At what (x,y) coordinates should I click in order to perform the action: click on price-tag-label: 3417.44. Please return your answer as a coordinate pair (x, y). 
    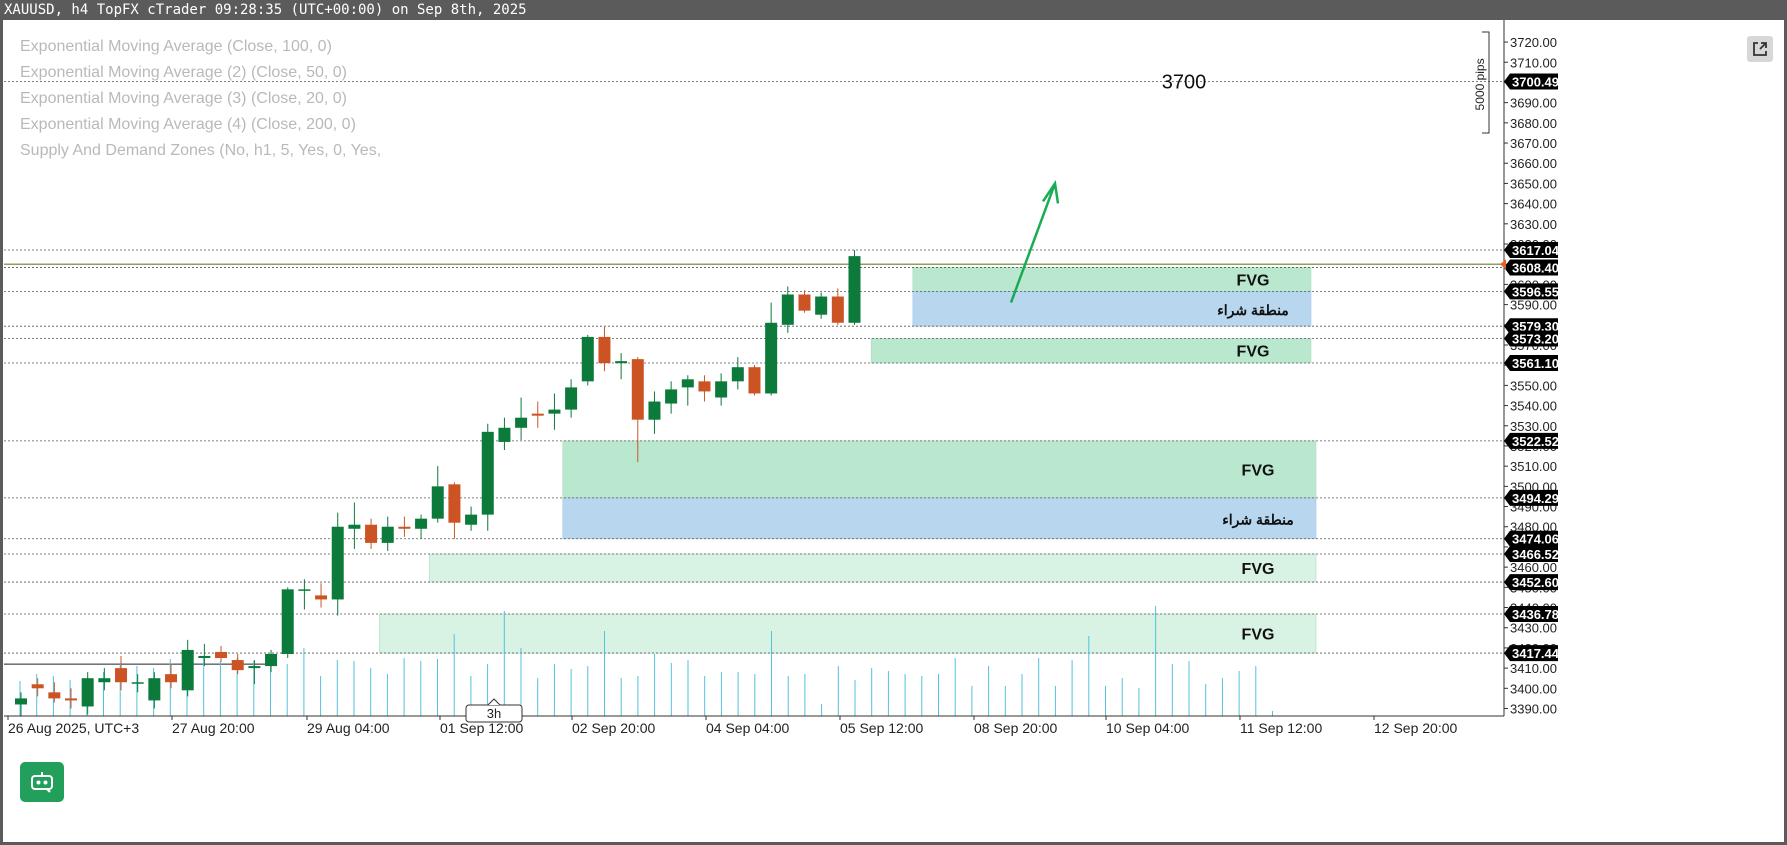
    Looking at the image, I should click on (1536, 653).